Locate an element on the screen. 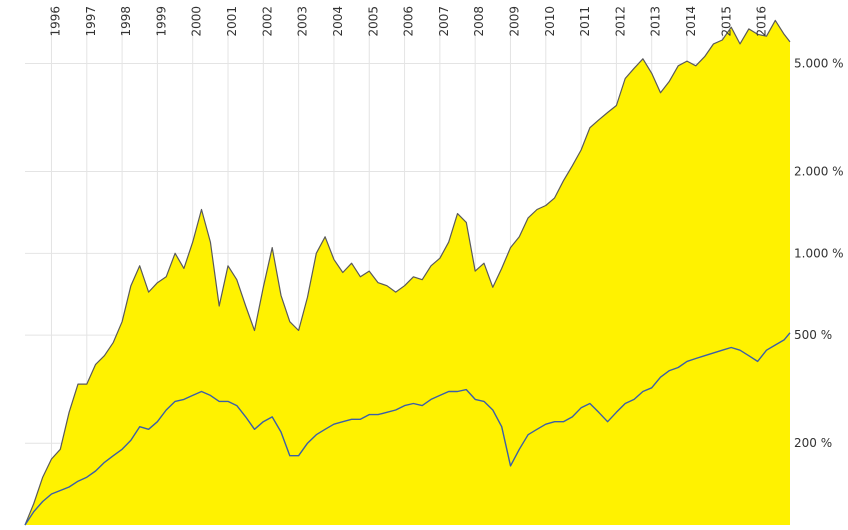 The height and width of the screenshot is (530, 848). x-tick-label: 2008 is located at coordinates (479, 21).